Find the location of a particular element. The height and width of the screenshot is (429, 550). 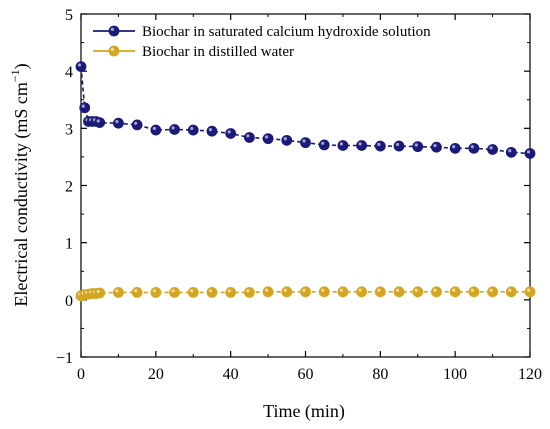

y-tick-label: 0 is located at coordinates (69, 301).